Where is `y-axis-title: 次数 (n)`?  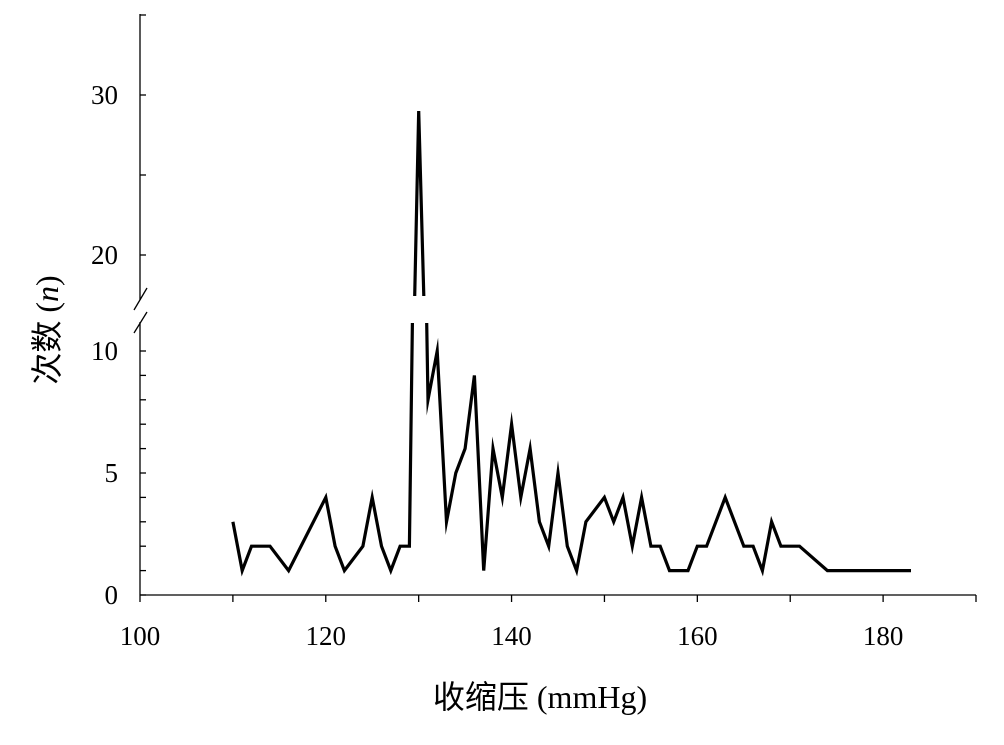
y-axis-title: 次数 (n) is located at coordinates (47, 329).